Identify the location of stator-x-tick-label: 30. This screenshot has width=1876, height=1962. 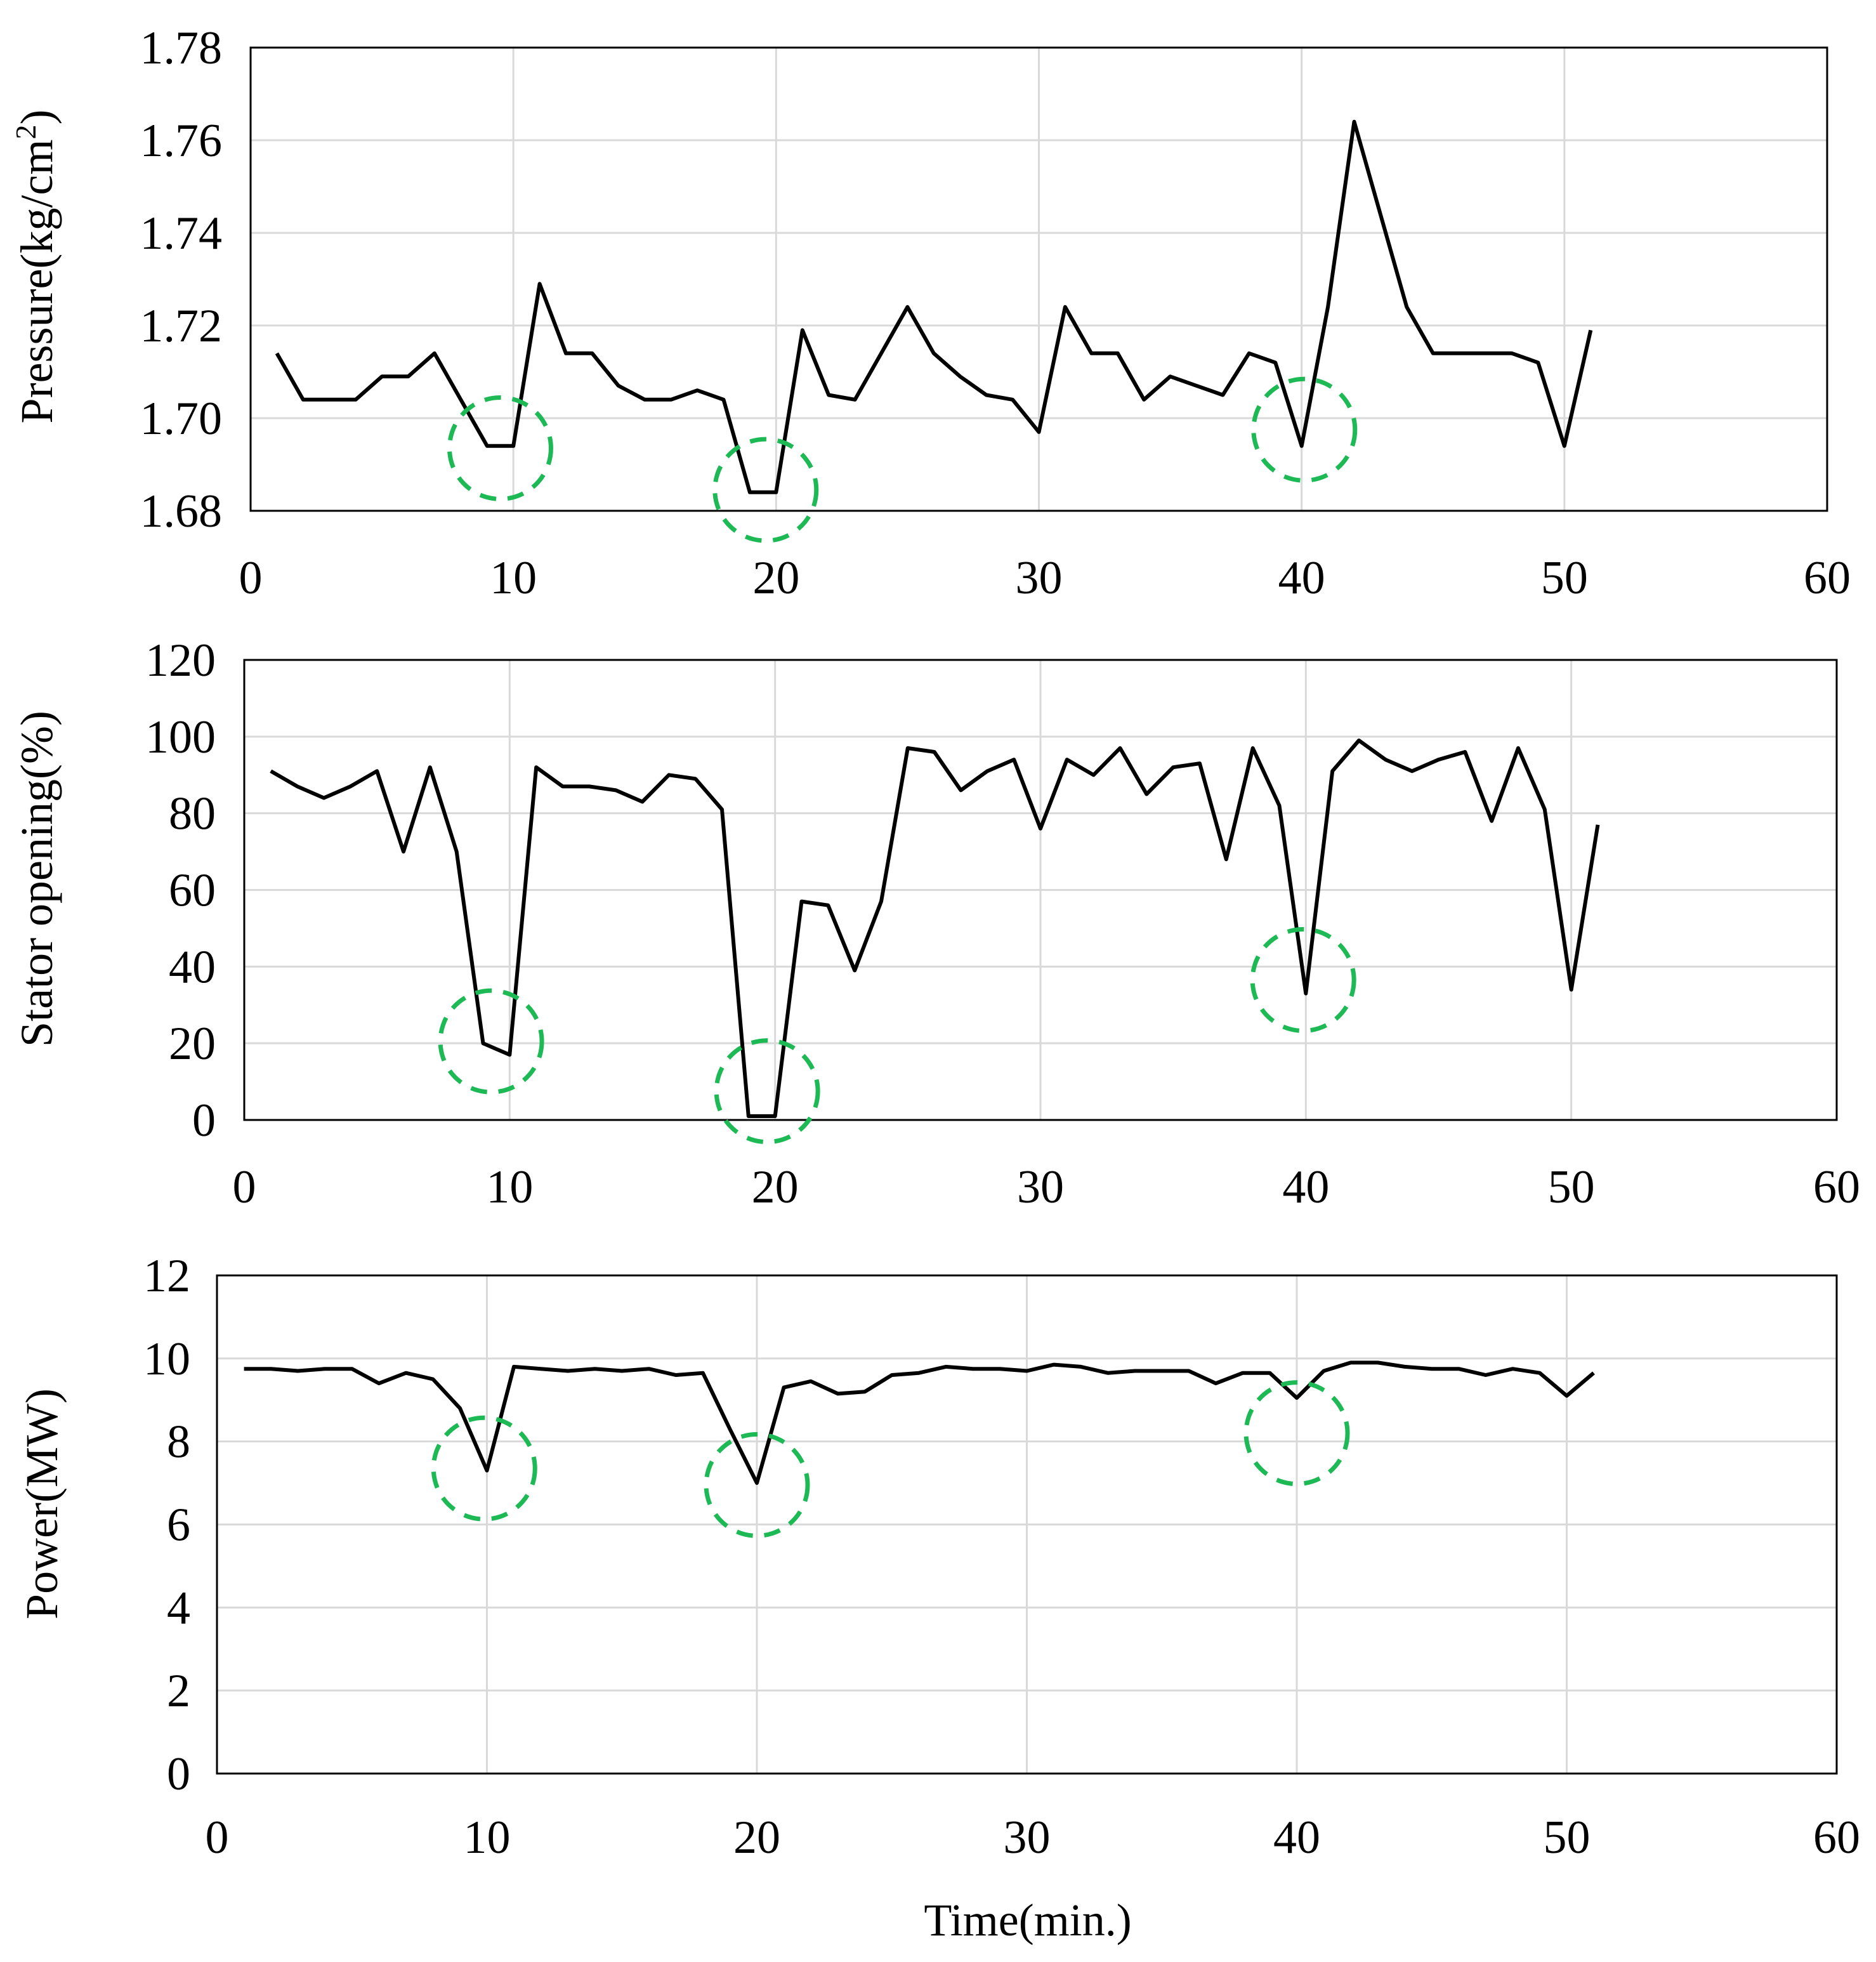
(1040, 1187).